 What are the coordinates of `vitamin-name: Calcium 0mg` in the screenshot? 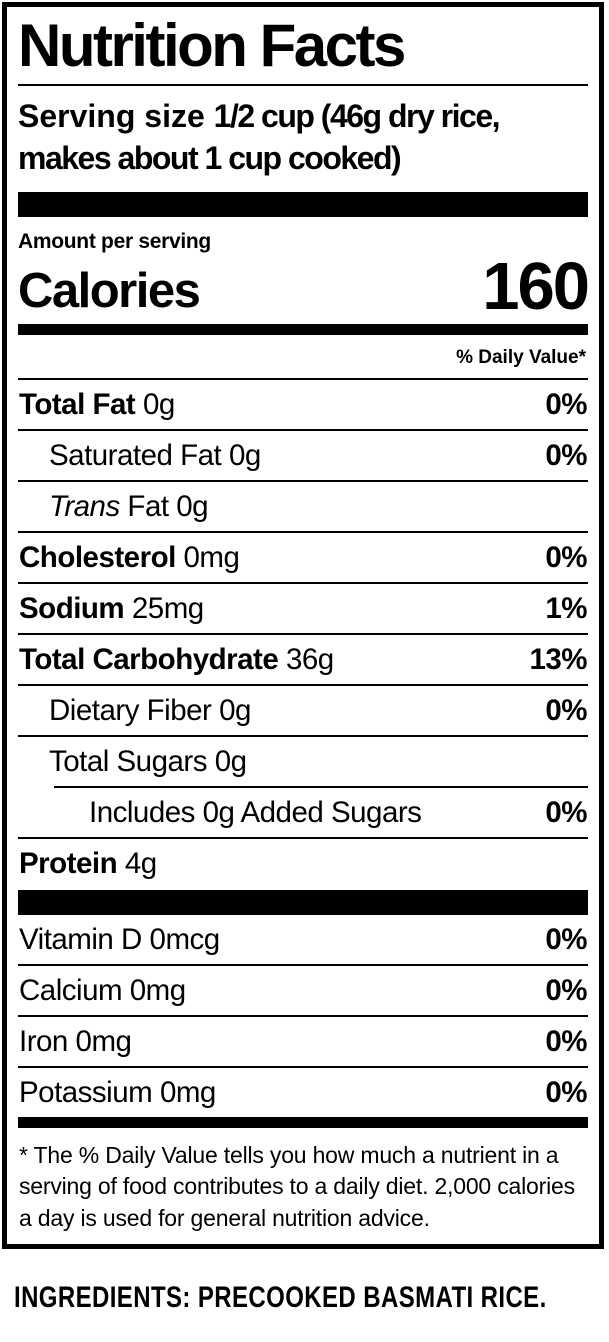 It's located at (102, 991).